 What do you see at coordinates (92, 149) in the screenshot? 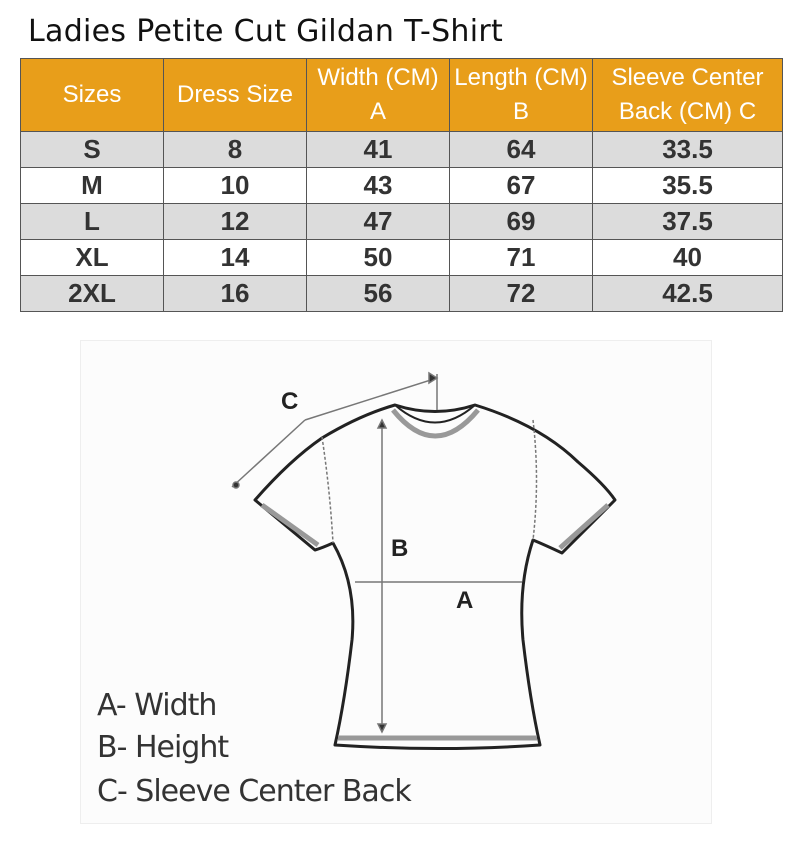
I see `table-cell: S` at bounding box center [92, 149].